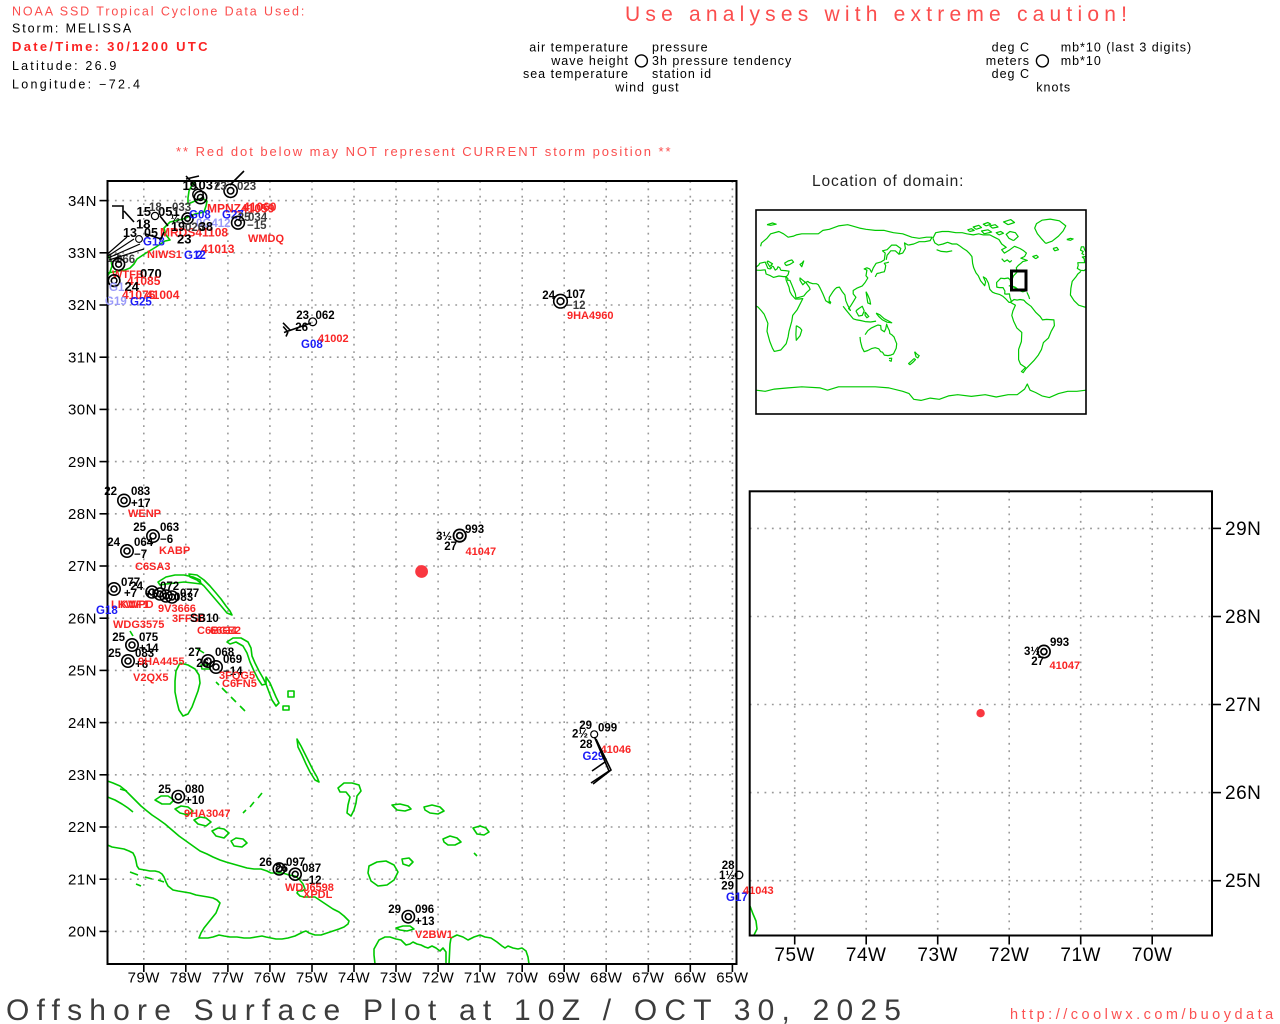  What do you see at coordinates (648, 978) in the screenshot?
I see `svg-text: 67W` at bounding box center [648, 978].